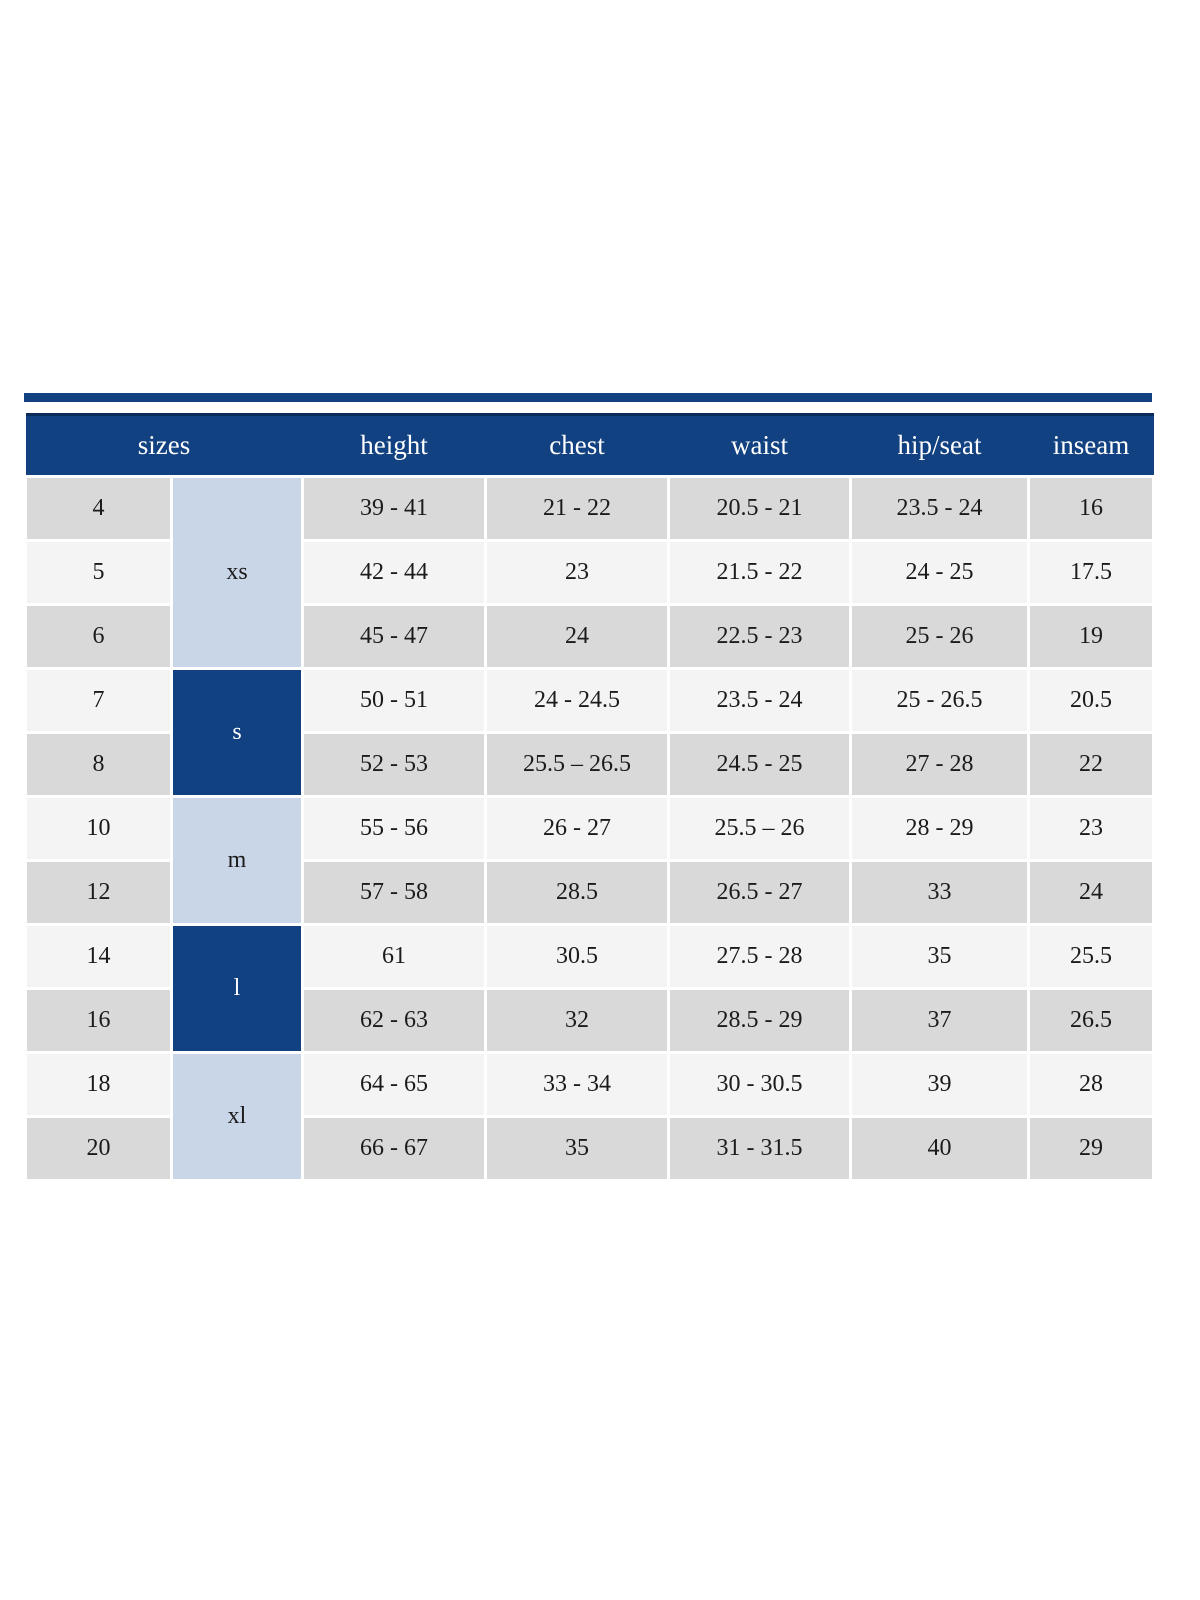  What do you see at coordinates (588, 397) in the screenshot?
I see `decorative-top-strip` at bounding box center [588, 397].